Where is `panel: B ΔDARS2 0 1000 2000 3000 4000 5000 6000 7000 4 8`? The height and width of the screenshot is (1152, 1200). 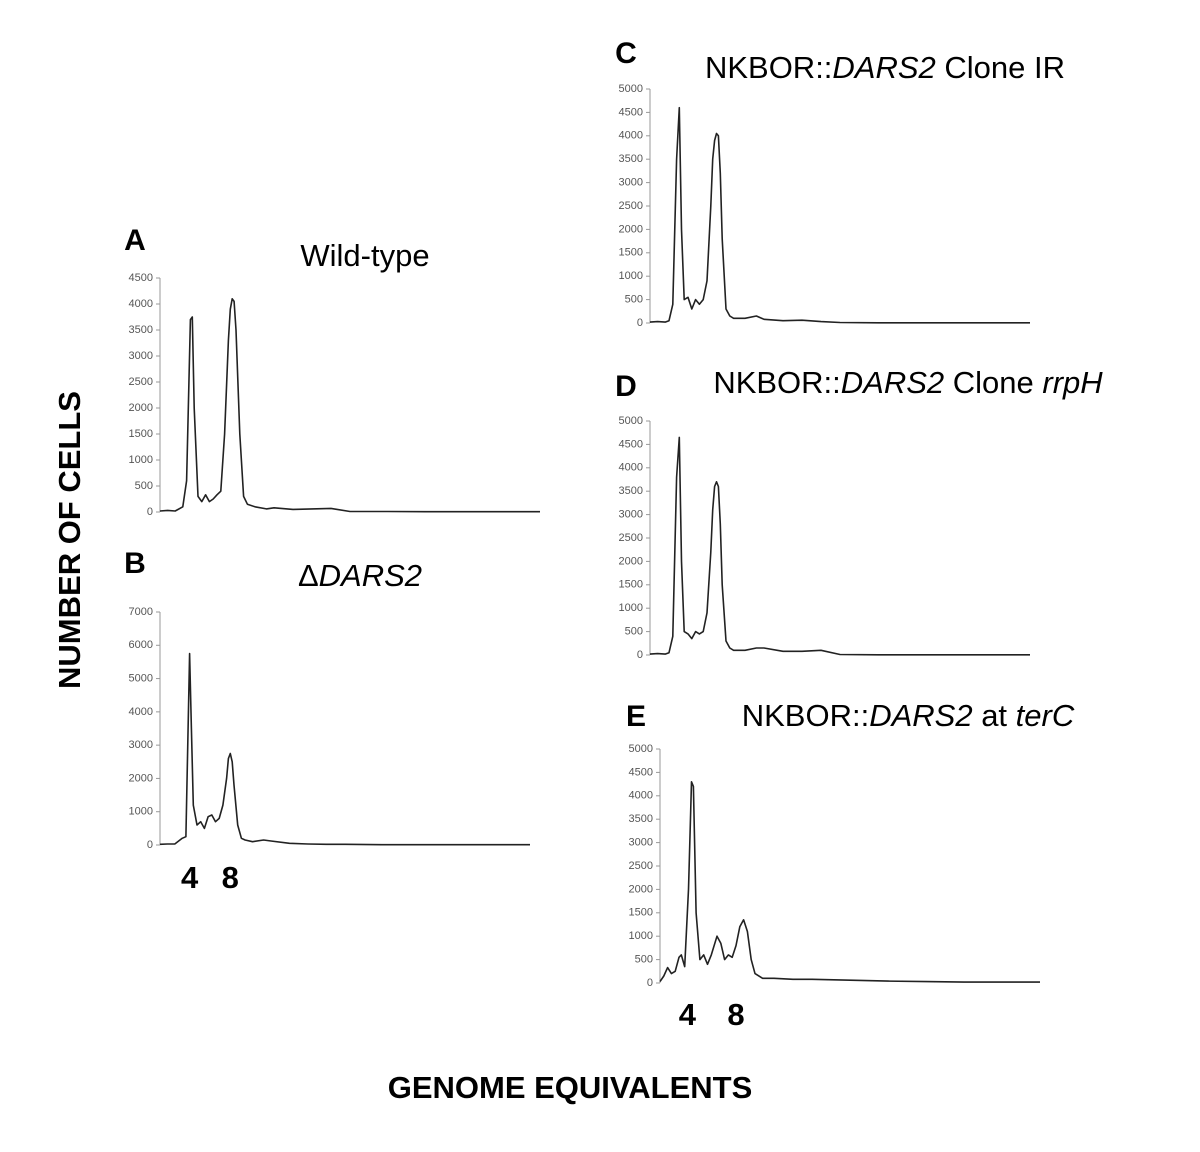 panel: B ΔDARS2 0 1000 2000 3000 4000 5000 6000 7000 4 8 is located at coordinates (327, 721).